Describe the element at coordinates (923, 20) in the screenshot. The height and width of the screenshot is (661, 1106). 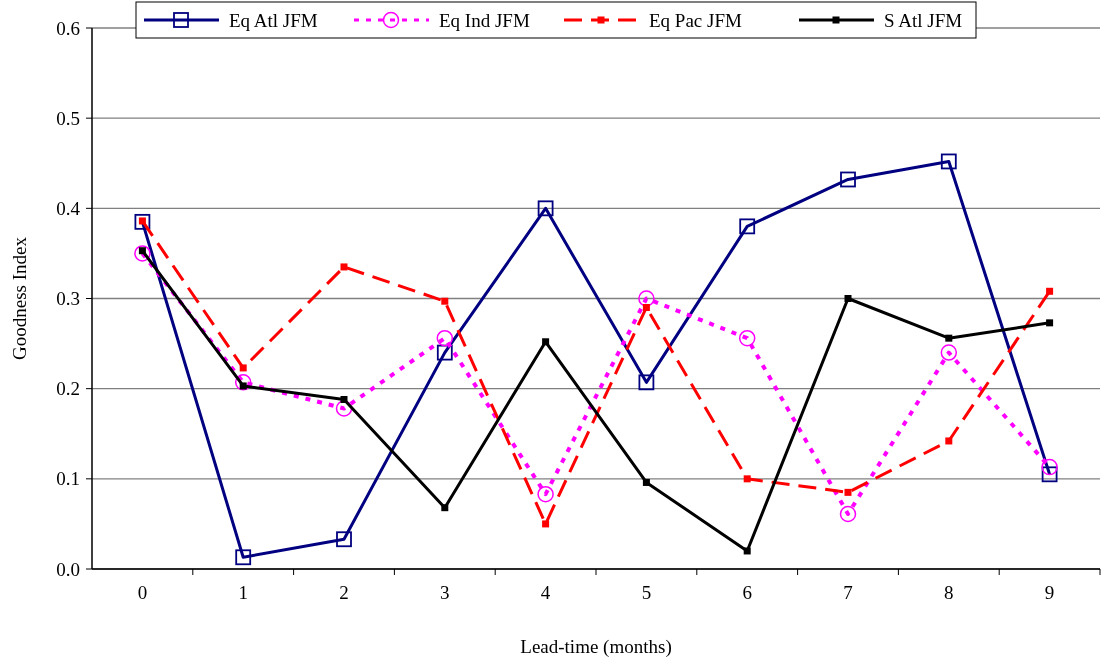
I see `legend-label: S Atl JFM` at that location.